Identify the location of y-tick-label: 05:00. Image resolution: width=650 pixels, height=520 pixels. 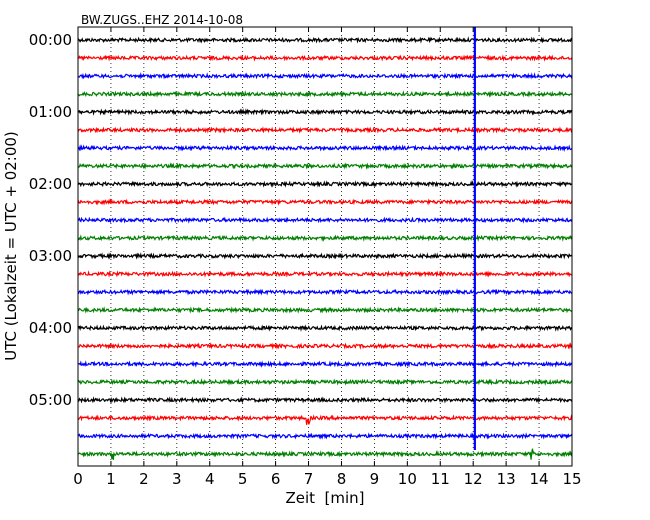
(50, 400).